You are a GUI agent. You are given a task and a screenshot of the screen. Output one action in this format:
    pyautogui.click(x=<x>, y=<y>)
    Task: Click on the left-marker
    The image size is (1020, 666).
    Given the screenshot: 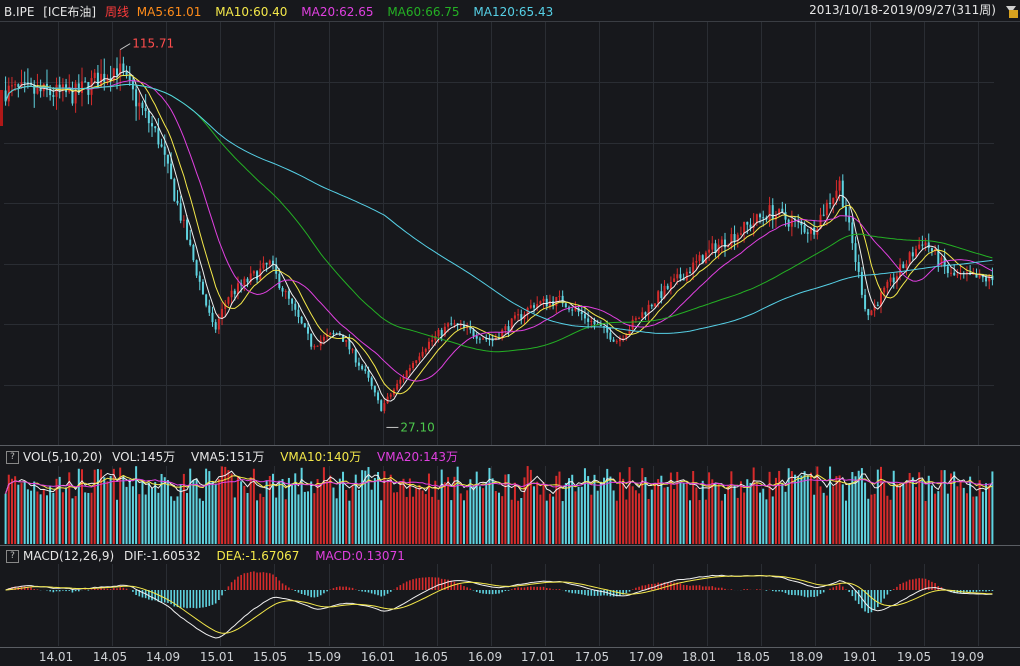 What is the action you would take?
    pyautogui.click(x=1, y=108)
    